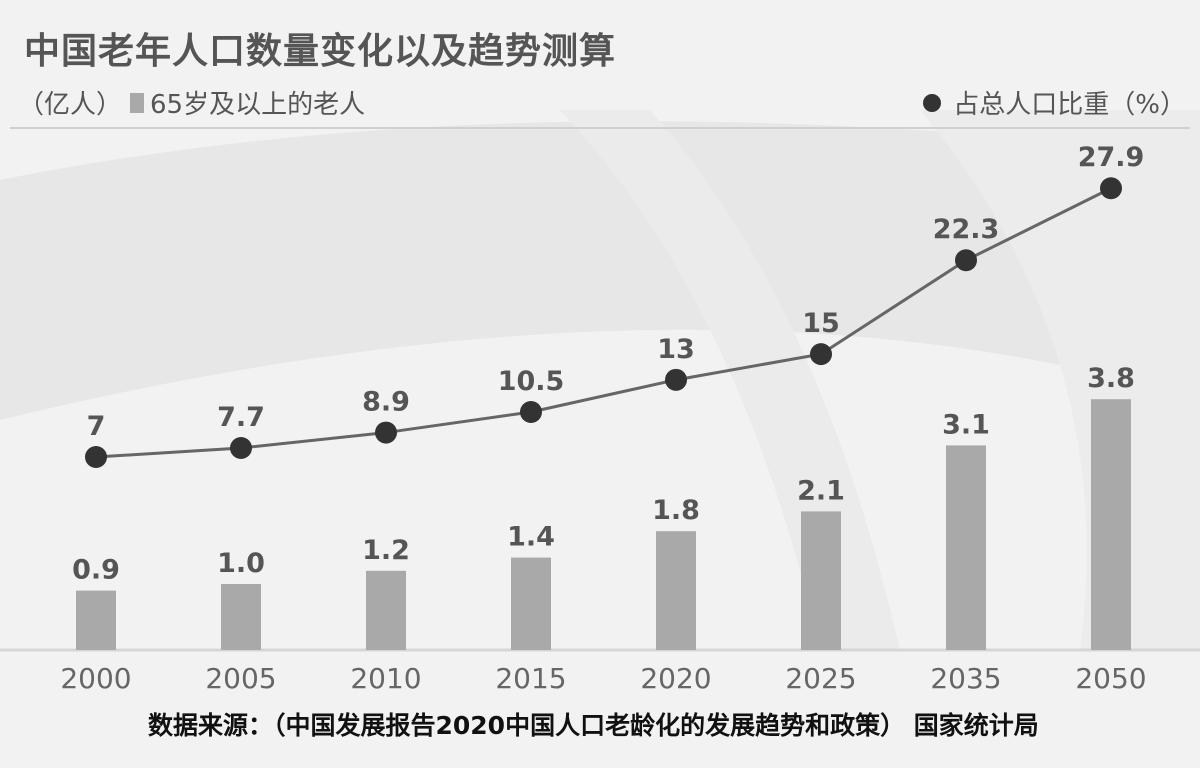 The image size is (1200, 768). What do you see at coordinates (676, 379) in the screenshot?
I see `line-point-2020` at bounding box center [676, 379].